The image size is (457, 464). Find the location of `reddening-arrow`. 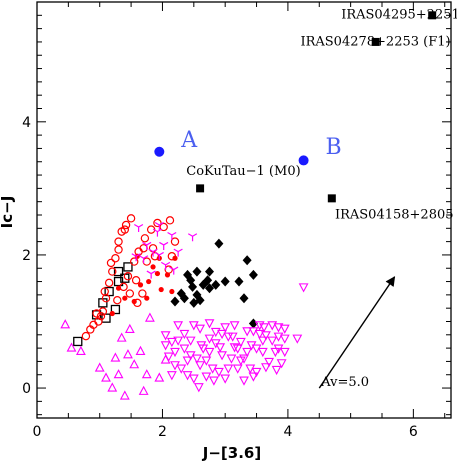

reddening-arrow is located at coordinates (357, 332).